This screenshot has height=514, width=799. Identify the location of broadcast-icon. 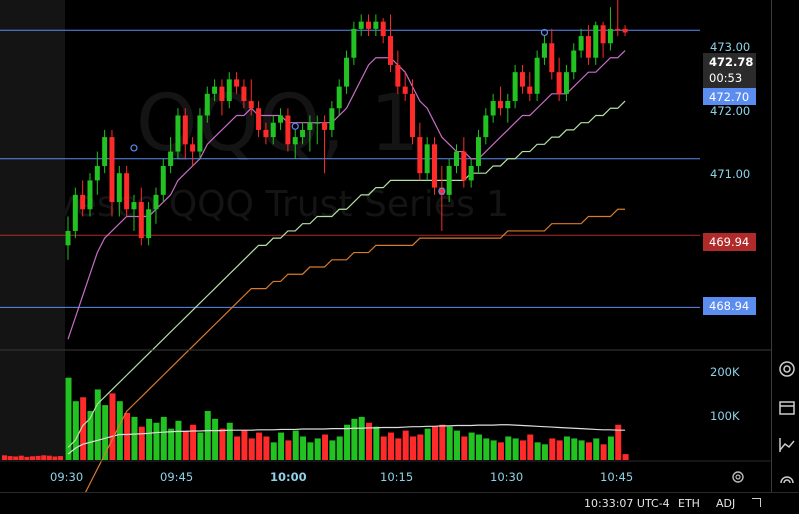
(787, 483).